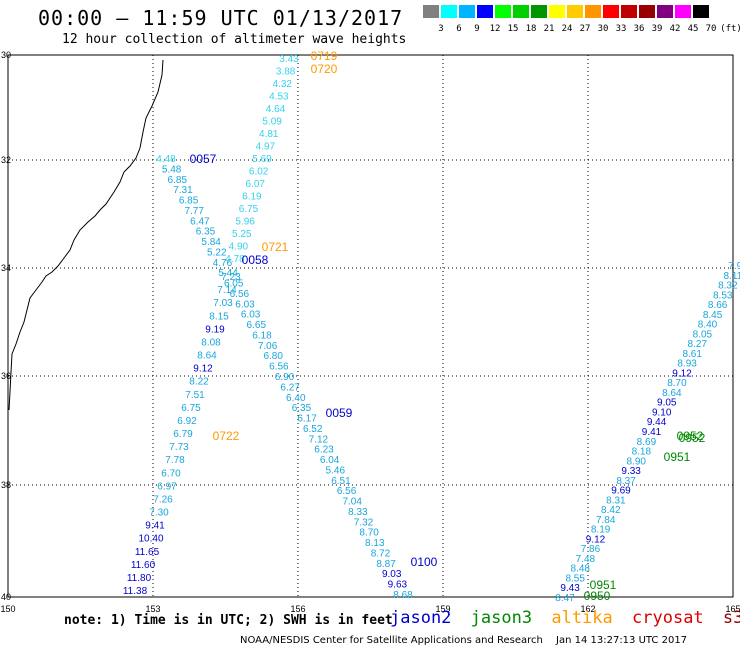 Image resolution: width=740 pixels, height=650 pixels. I want to click on wave-height-label: 6.75, so click(191, 408).